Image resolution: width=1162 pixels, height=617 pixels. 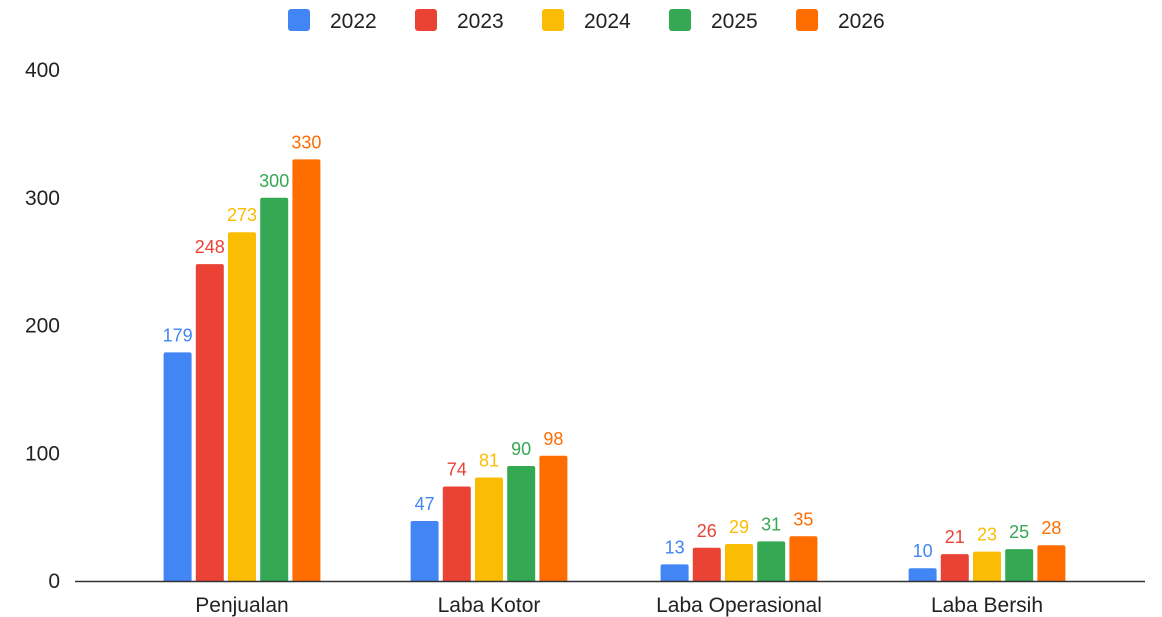 What do you see at coordinates (739, 527) in the screenshot?
I see `data-label-laba-operasional-2024: 29` at bounding box center [739, 527].